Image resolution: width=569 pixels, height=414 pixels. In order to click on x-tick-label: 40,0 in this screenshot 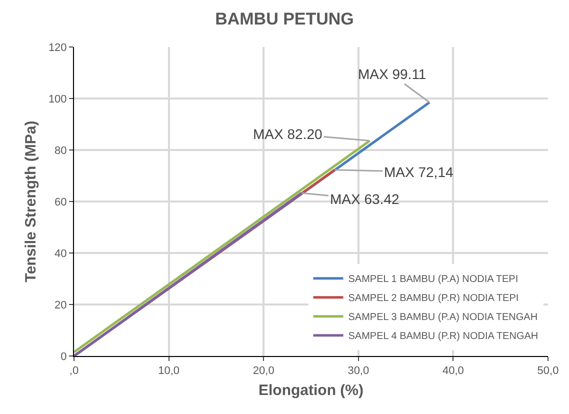, I will do `click(453, 371)`.